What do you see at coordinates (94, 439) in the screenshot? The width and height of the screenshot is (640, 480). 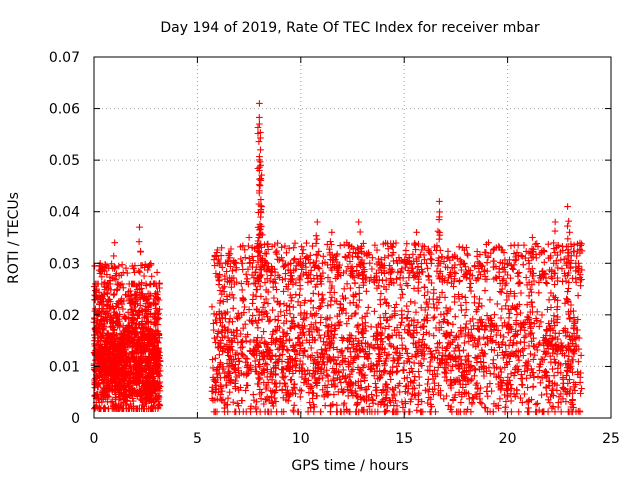 I see `x-tick-label: 0` at bounding box center [94, 439].